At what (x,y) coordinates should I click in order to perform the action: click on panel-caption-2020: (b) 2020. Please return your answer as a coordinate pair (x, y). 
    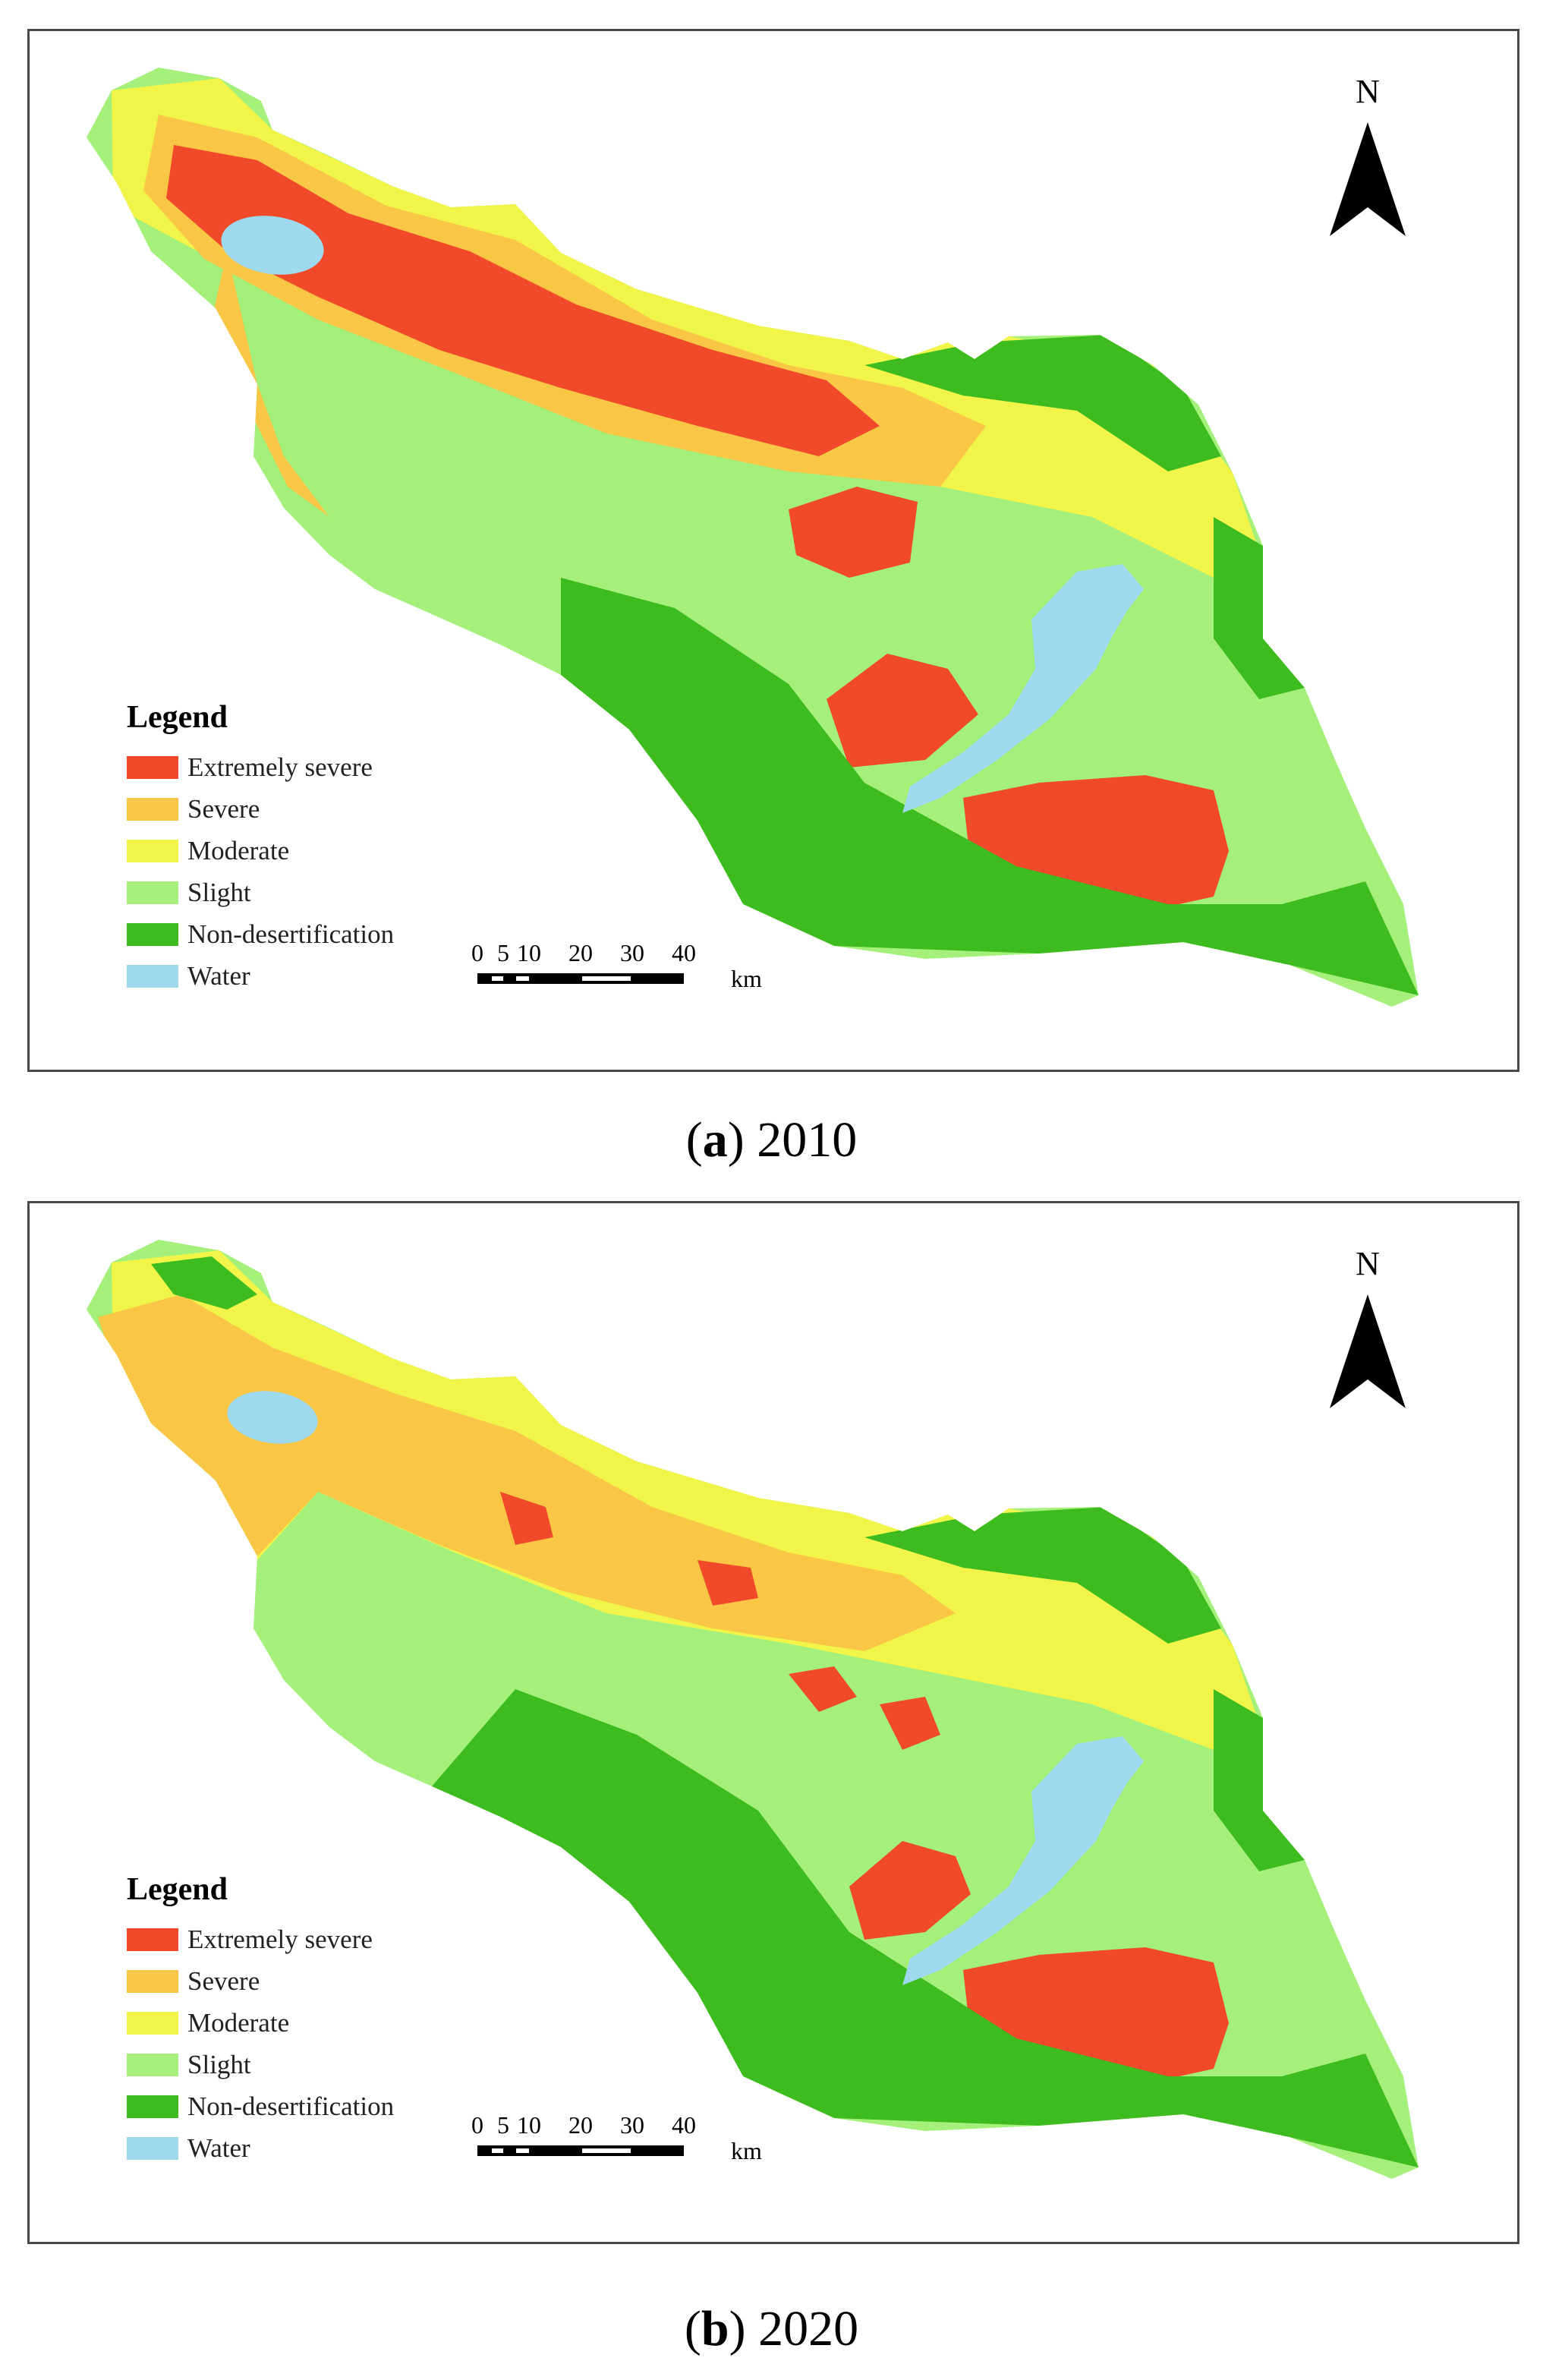
    Looking at the image, I should click on (771, 2328).